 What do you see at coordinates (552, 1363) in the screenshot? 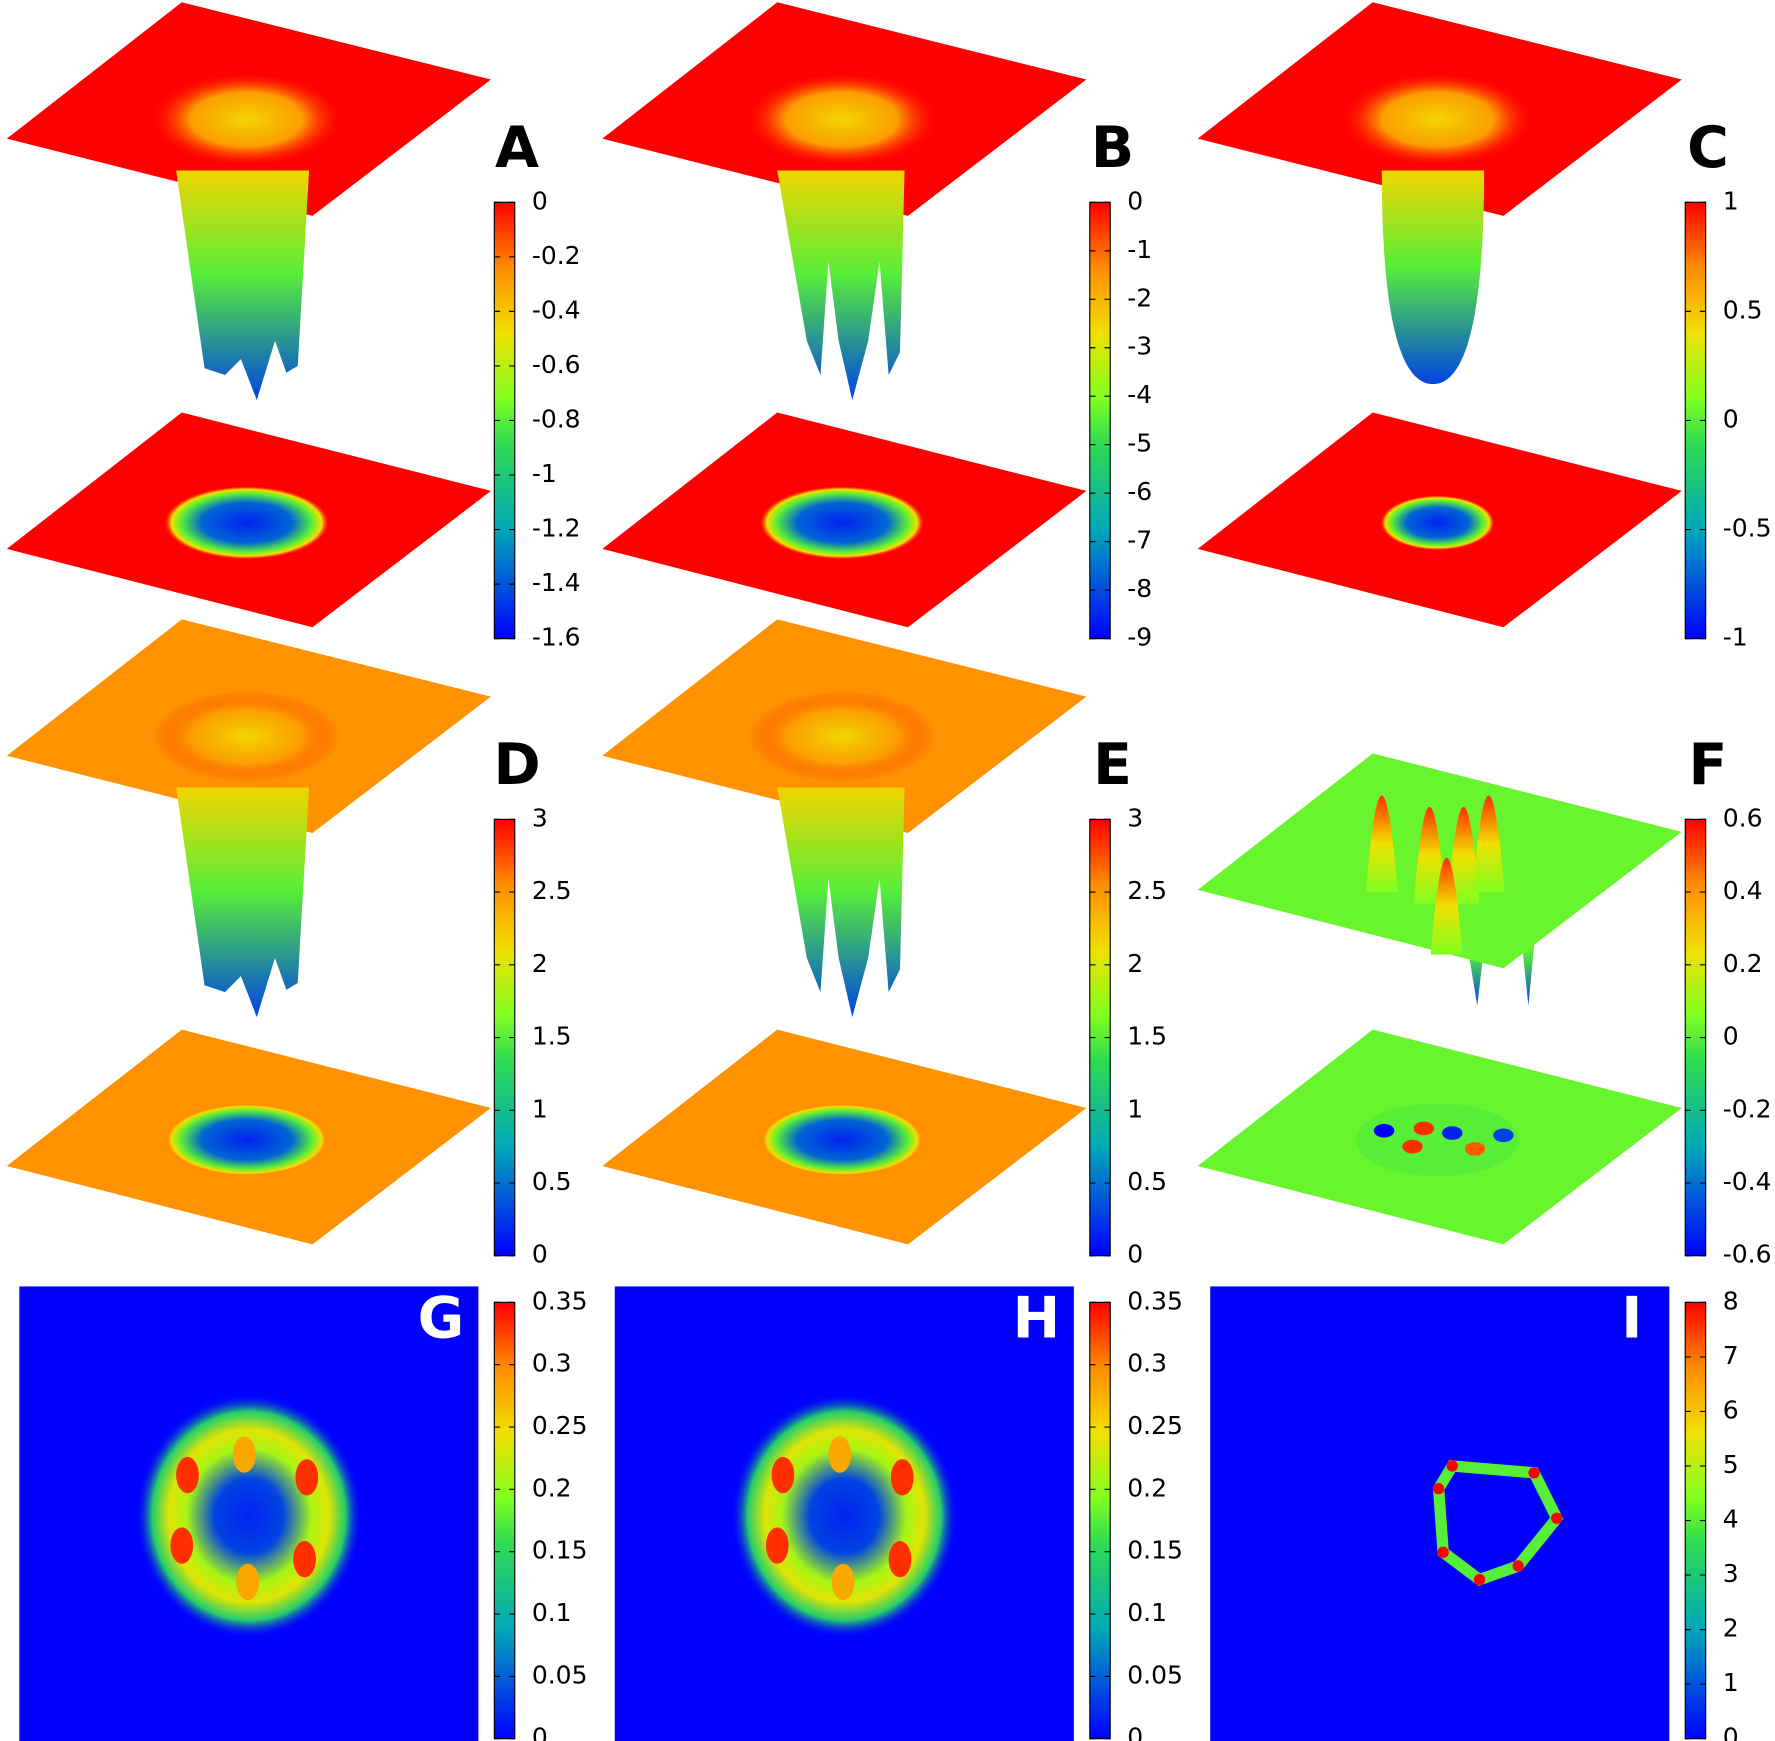
I see `colorbar-tick-label: 0.3` at bounding box center [552, 1363].